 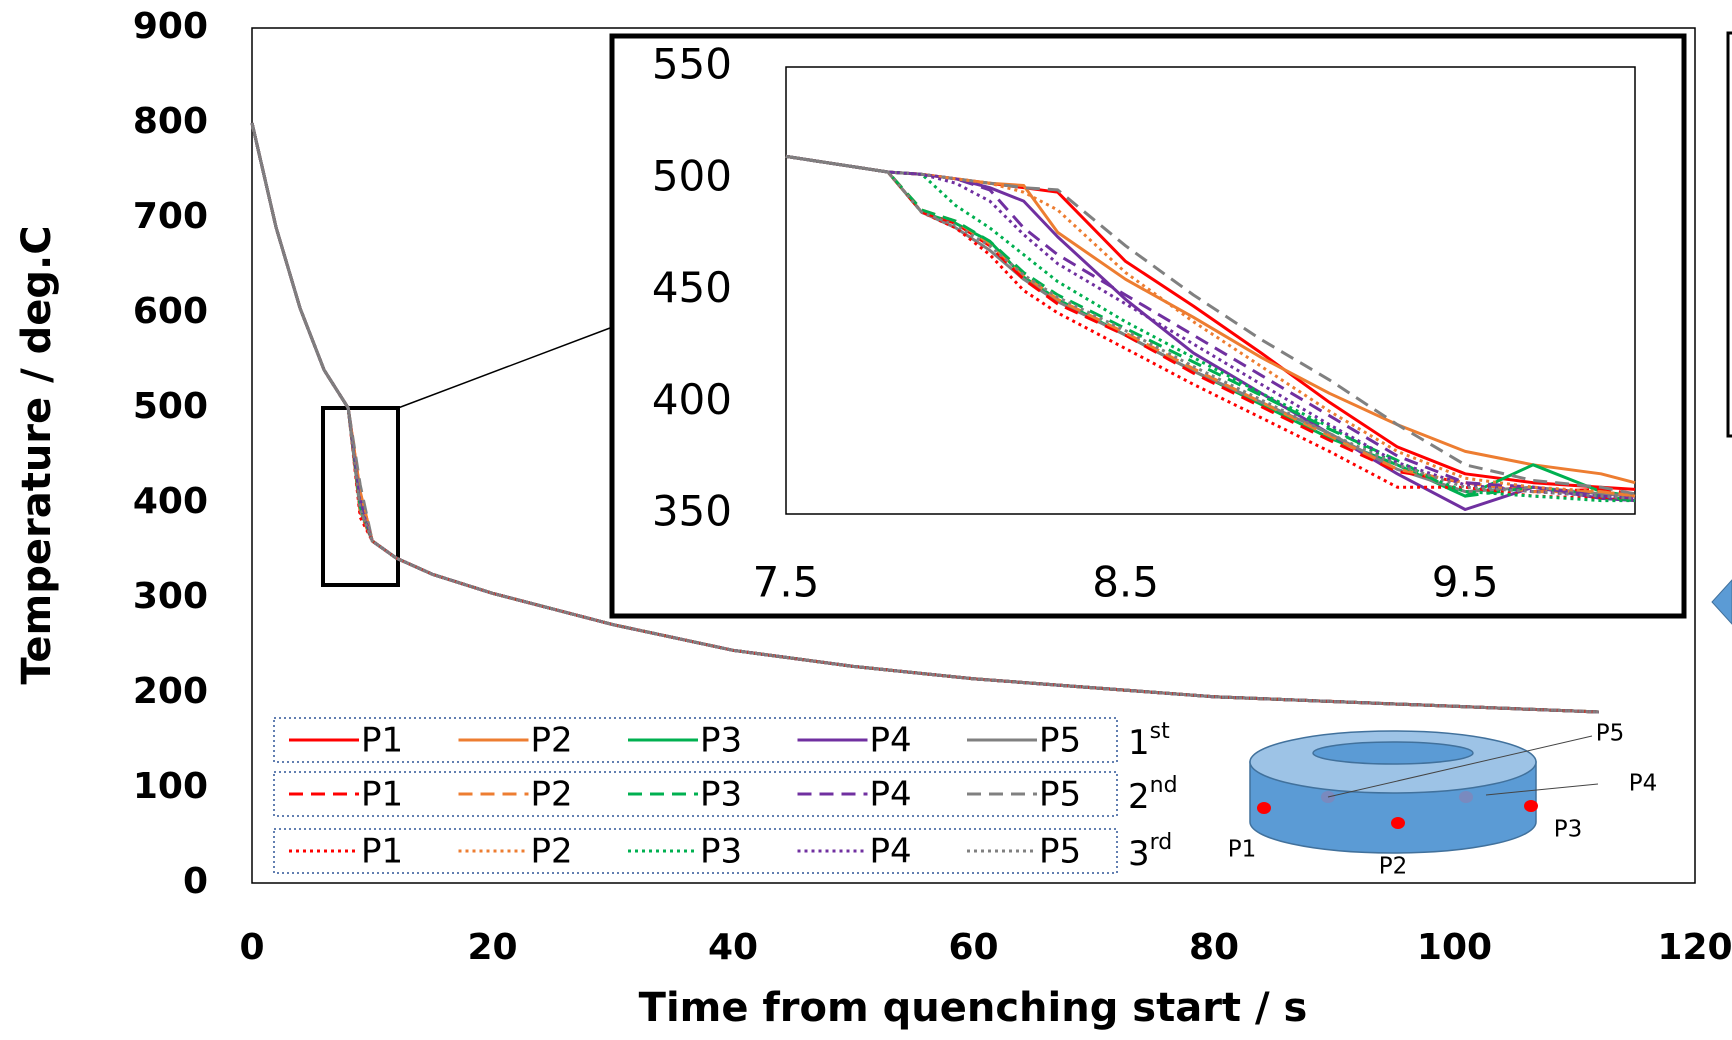 I want to click on row-suffix: nd, so click(x=1164, y=785).